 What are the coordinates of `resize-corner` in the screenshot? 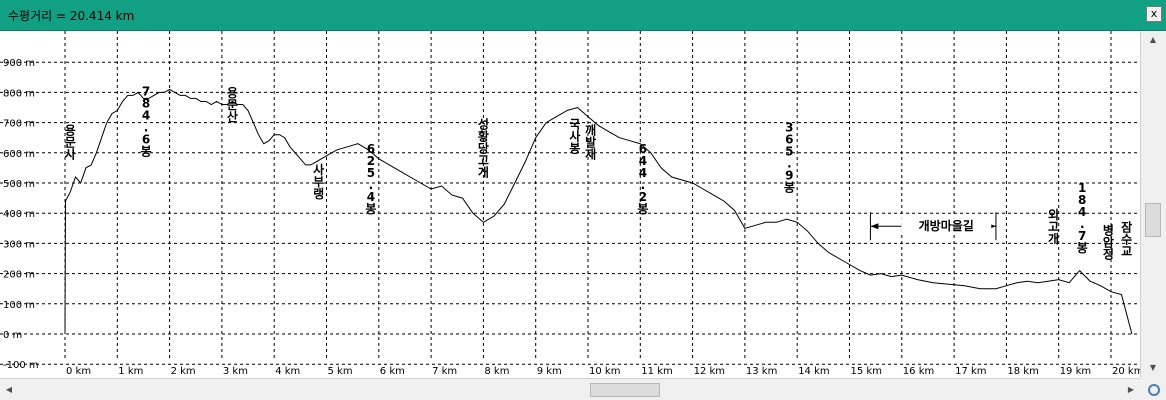 It's located at (1153, 389).